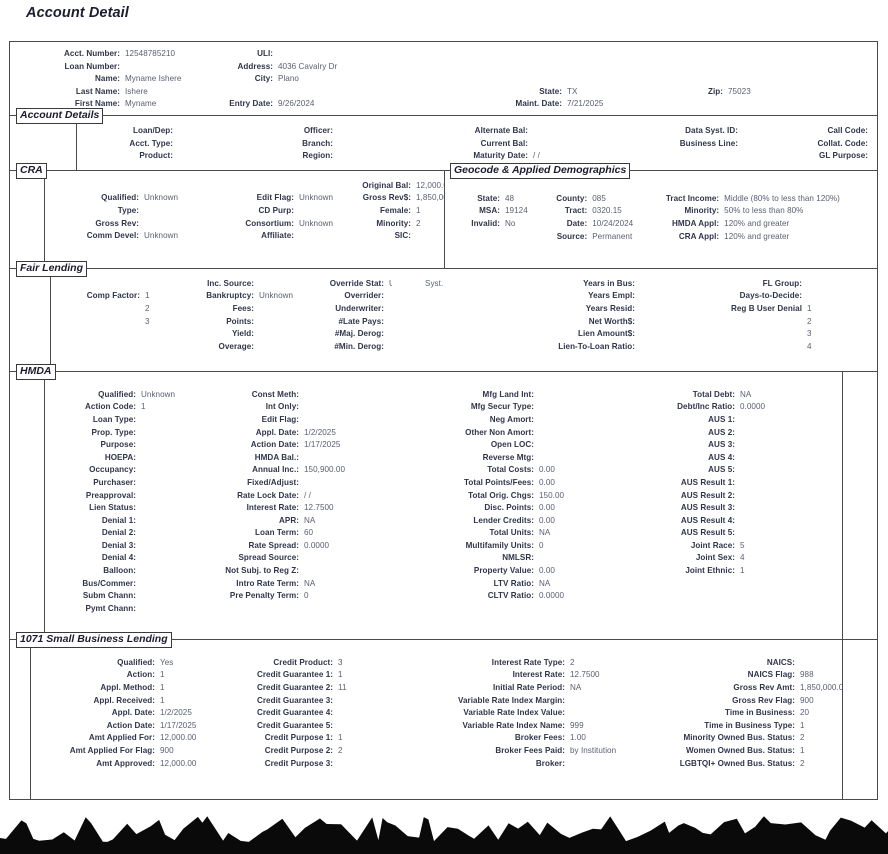 The width and height of the screenshot is (888, 854). Describe the element at coordinates (519, 458) in the screenshot. I see `field-row: Reverse Mtg:` at that location.